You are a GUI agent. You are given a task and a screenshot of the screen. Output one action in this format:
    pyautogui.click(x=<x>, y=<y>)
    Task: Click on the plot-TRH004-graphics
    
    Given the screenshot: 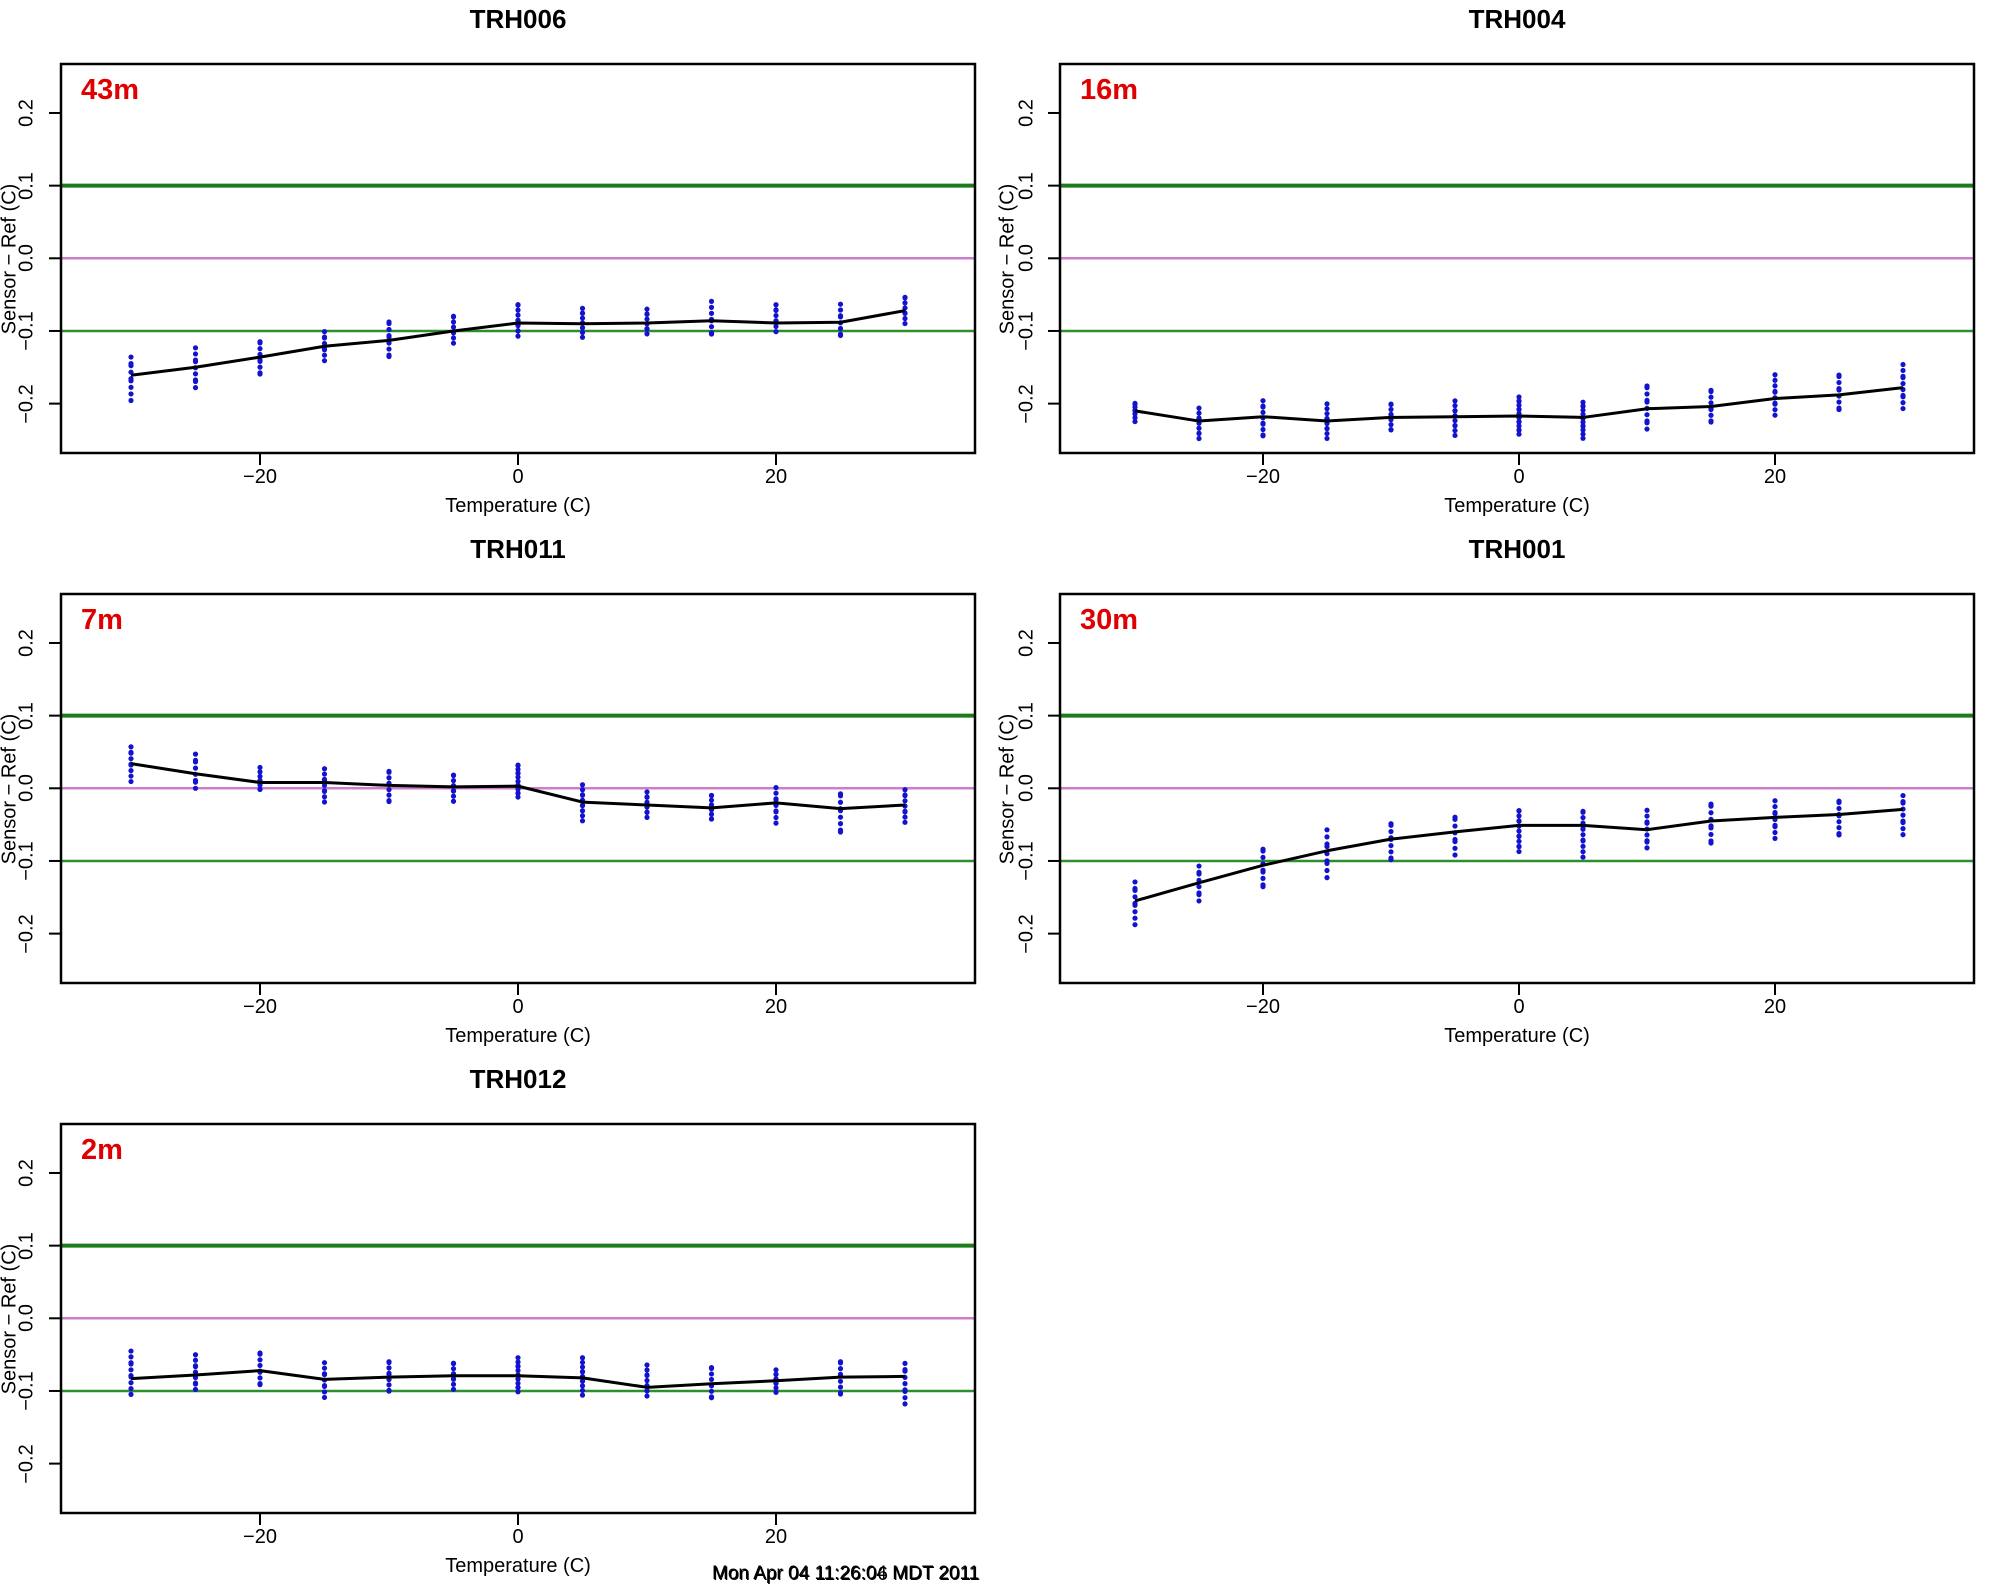 What is the action you would take?
    pyautogui.click(x=1512, y=263)
    